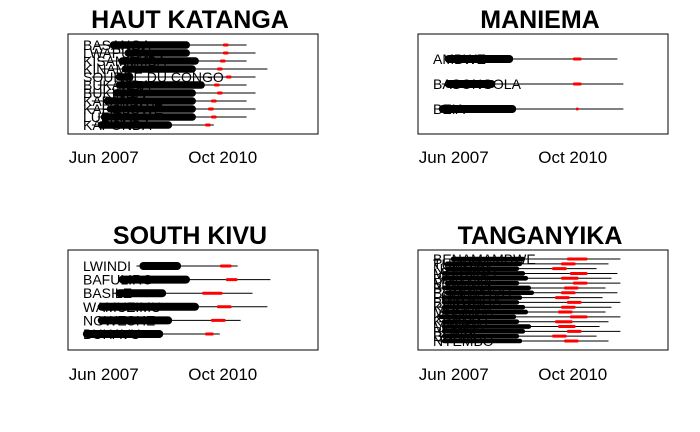  I want to click on row-label: BUHAVU, so click(111, 334).